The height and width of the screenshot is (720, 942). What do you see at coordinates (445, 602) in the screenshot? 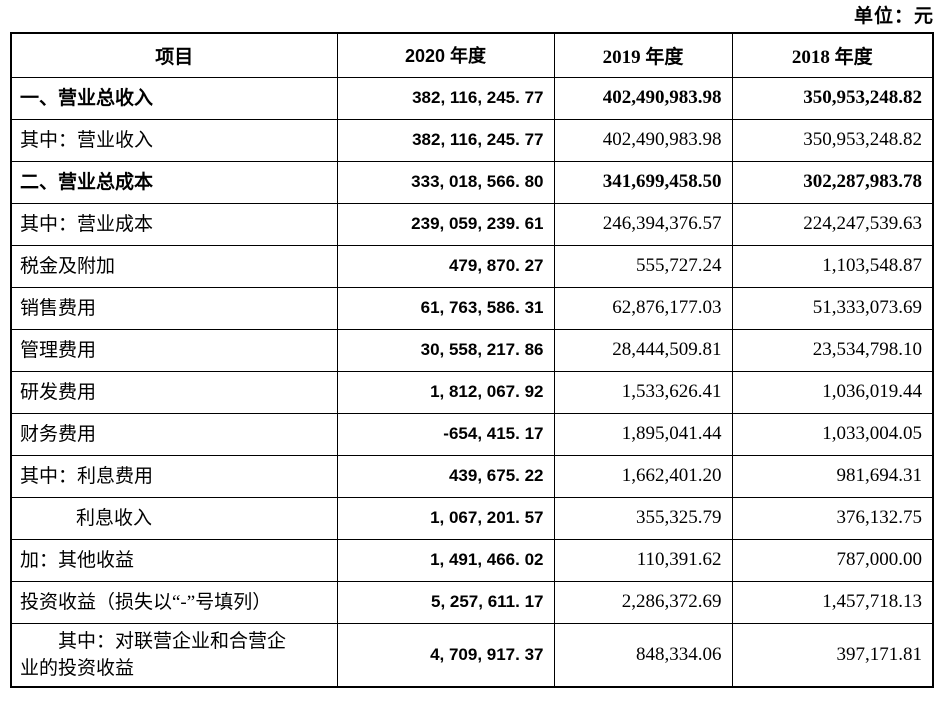
I see `value-2020: 5, 257, 611. 17` at bounding box center [445, 602].